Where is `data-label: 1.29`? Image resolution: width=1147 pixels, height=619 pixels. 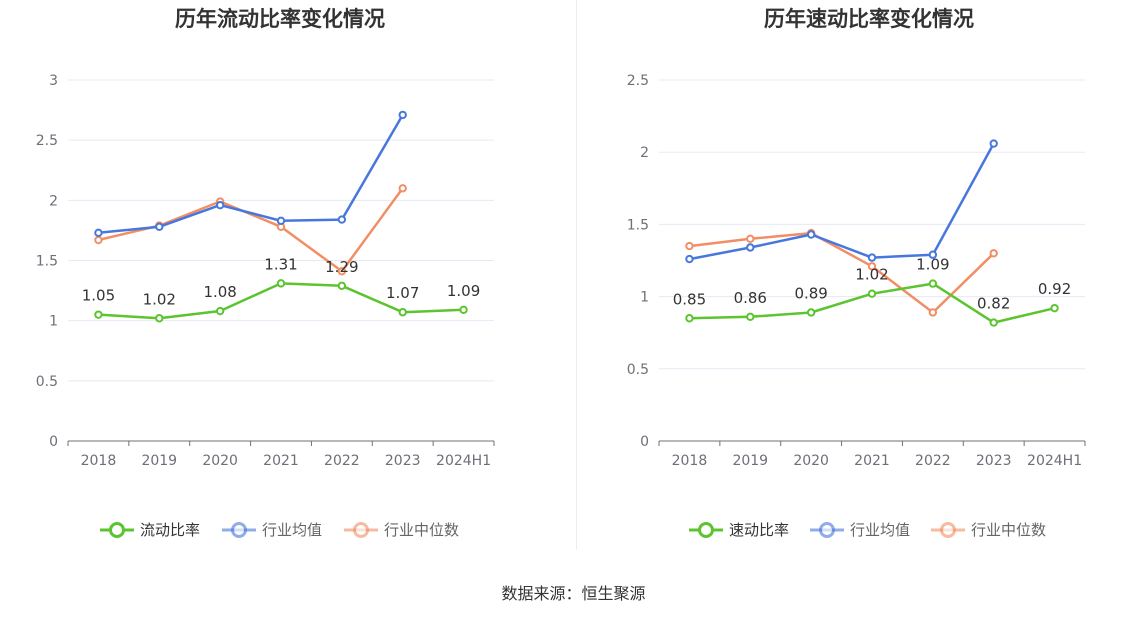 data-label: 1.29 is located at coordinates (341, 267).